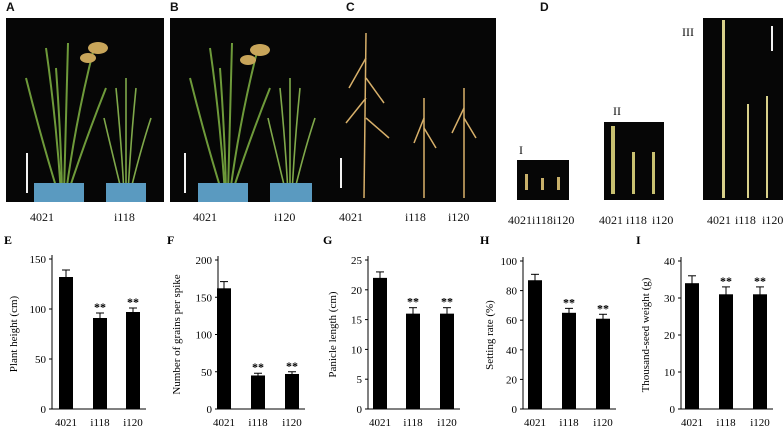  What do you see at coordinates (564, 220) in the screenshot?
I see `caption-d1-i120: i120` at bounding box center [564, 220].